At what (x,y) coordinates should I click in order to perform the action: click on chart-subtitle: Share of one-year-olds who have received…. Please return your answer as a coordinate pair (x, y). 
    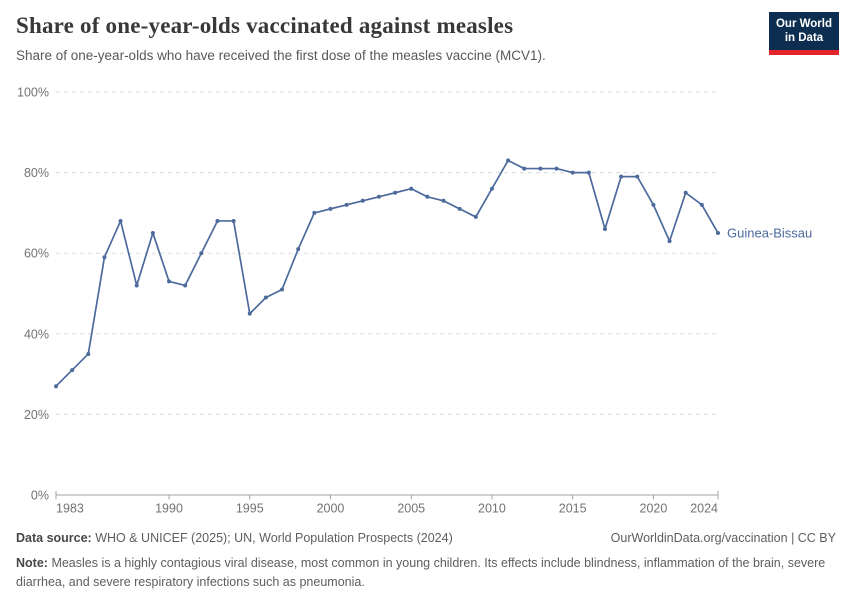
    Looking at the image, I should click on (281, 55).